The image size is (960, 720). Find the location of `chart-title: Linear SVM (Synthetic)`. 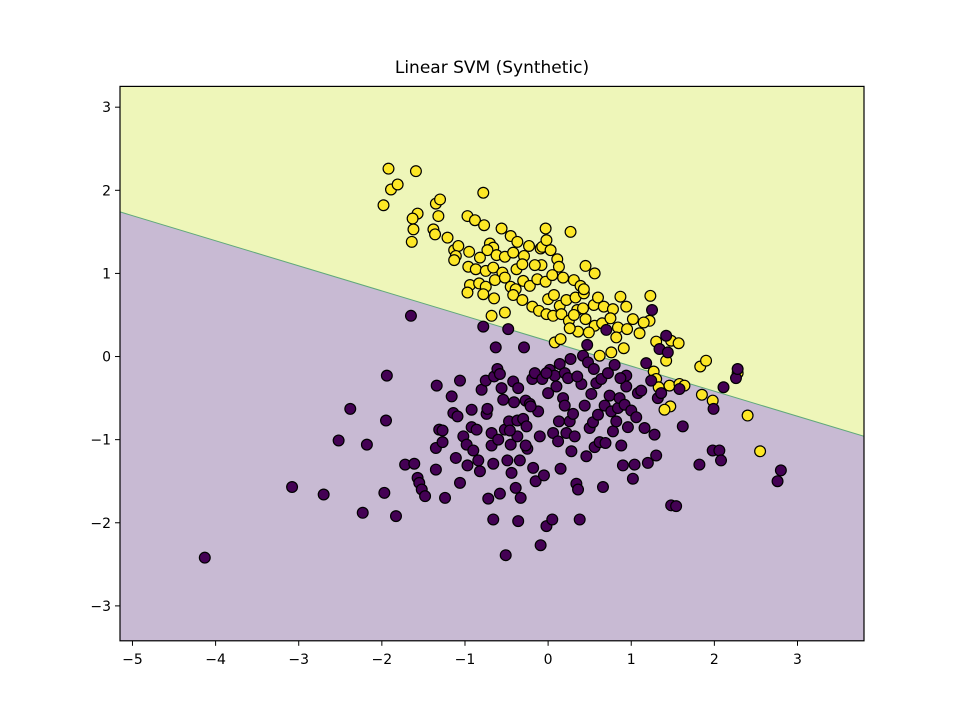

chart-title: Linear SVM (Synthetic) is located at coordinates (492, 68).